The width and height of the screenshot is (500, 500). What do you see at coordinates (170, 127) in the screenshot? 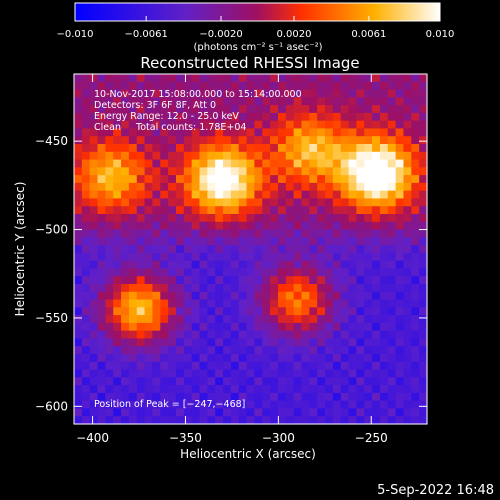
I see `annotation-total-counts: Clean Total counts: 1.78E+04` at bounding box center [170, 127].